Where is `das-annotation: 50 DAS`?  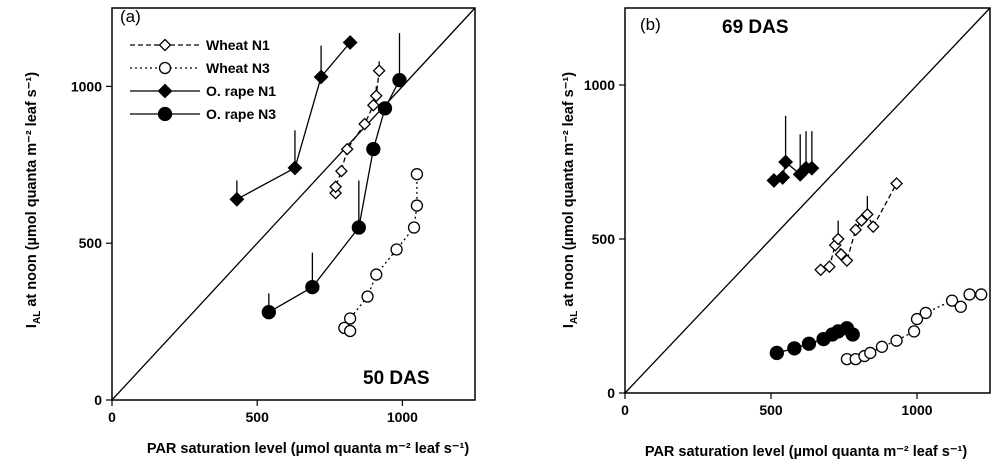
das-annotation: 50 DAS is located at coordinates (396, 378).